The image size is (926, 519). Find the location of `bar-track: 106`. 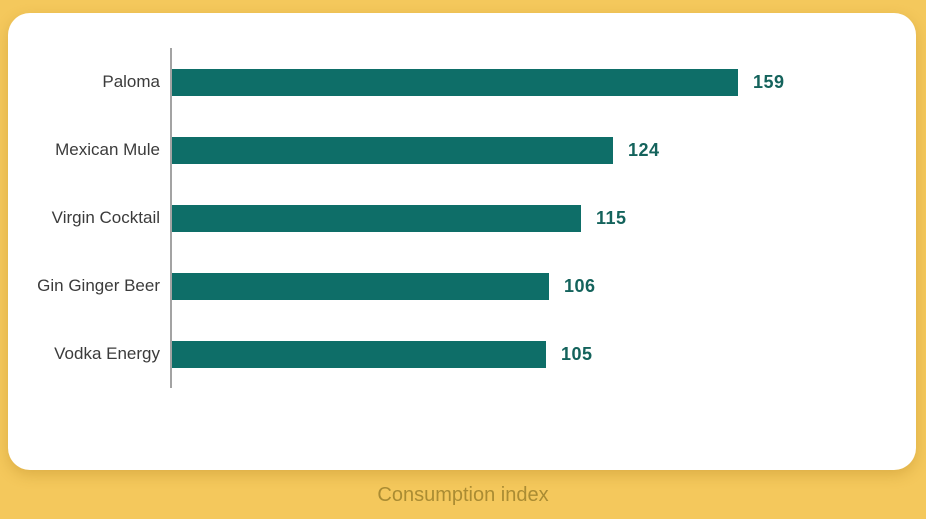

bar-track: 106 is located at coordinates (544, 286).